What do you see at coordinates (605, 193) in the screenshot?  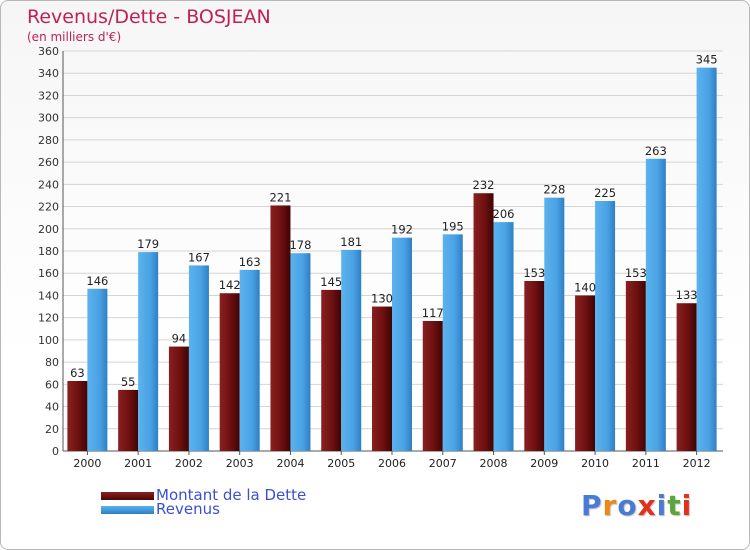 I see `data-label-revenus: 225` at bounding box center [605, 193].